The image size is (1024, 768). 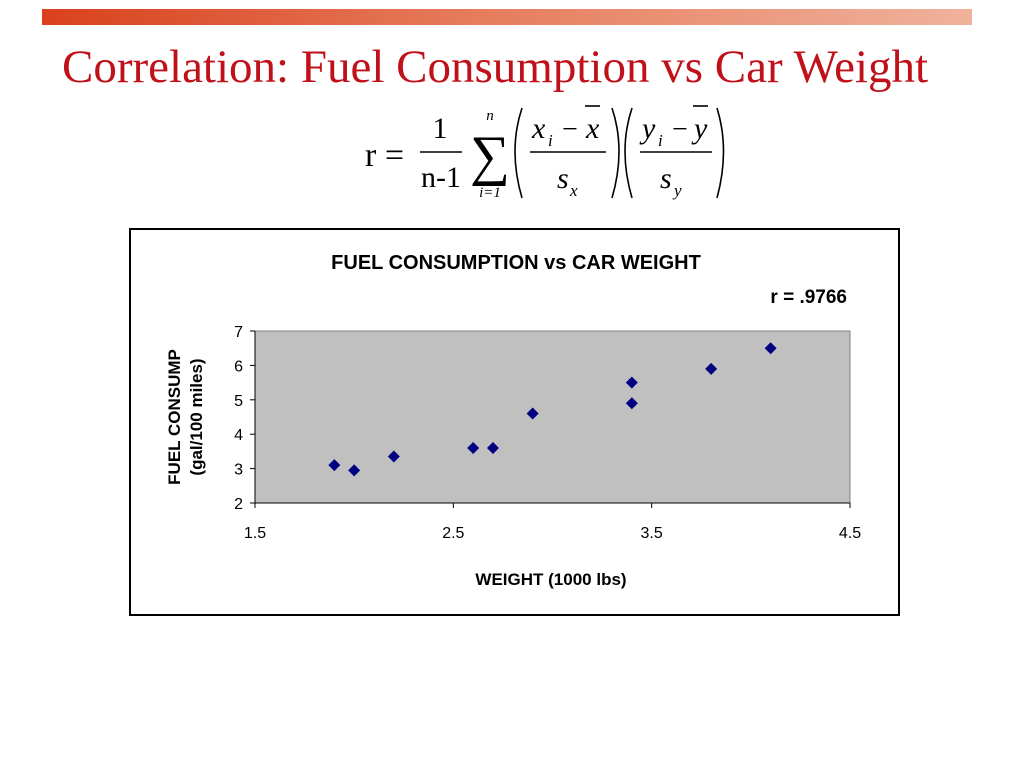 What do you see at coordinates (238, 401) in the screenshot?
I see `y-tick-label: 5` at bounding box center [238, 401].